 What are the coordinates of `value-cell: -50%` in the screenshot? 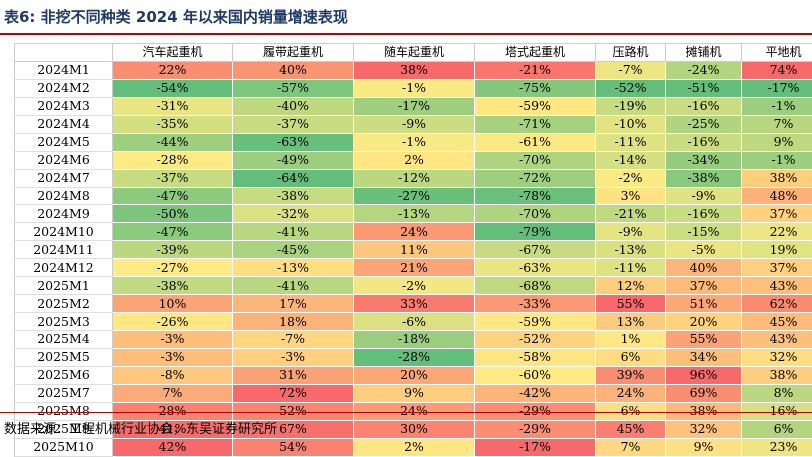 It's located at (173, 214).